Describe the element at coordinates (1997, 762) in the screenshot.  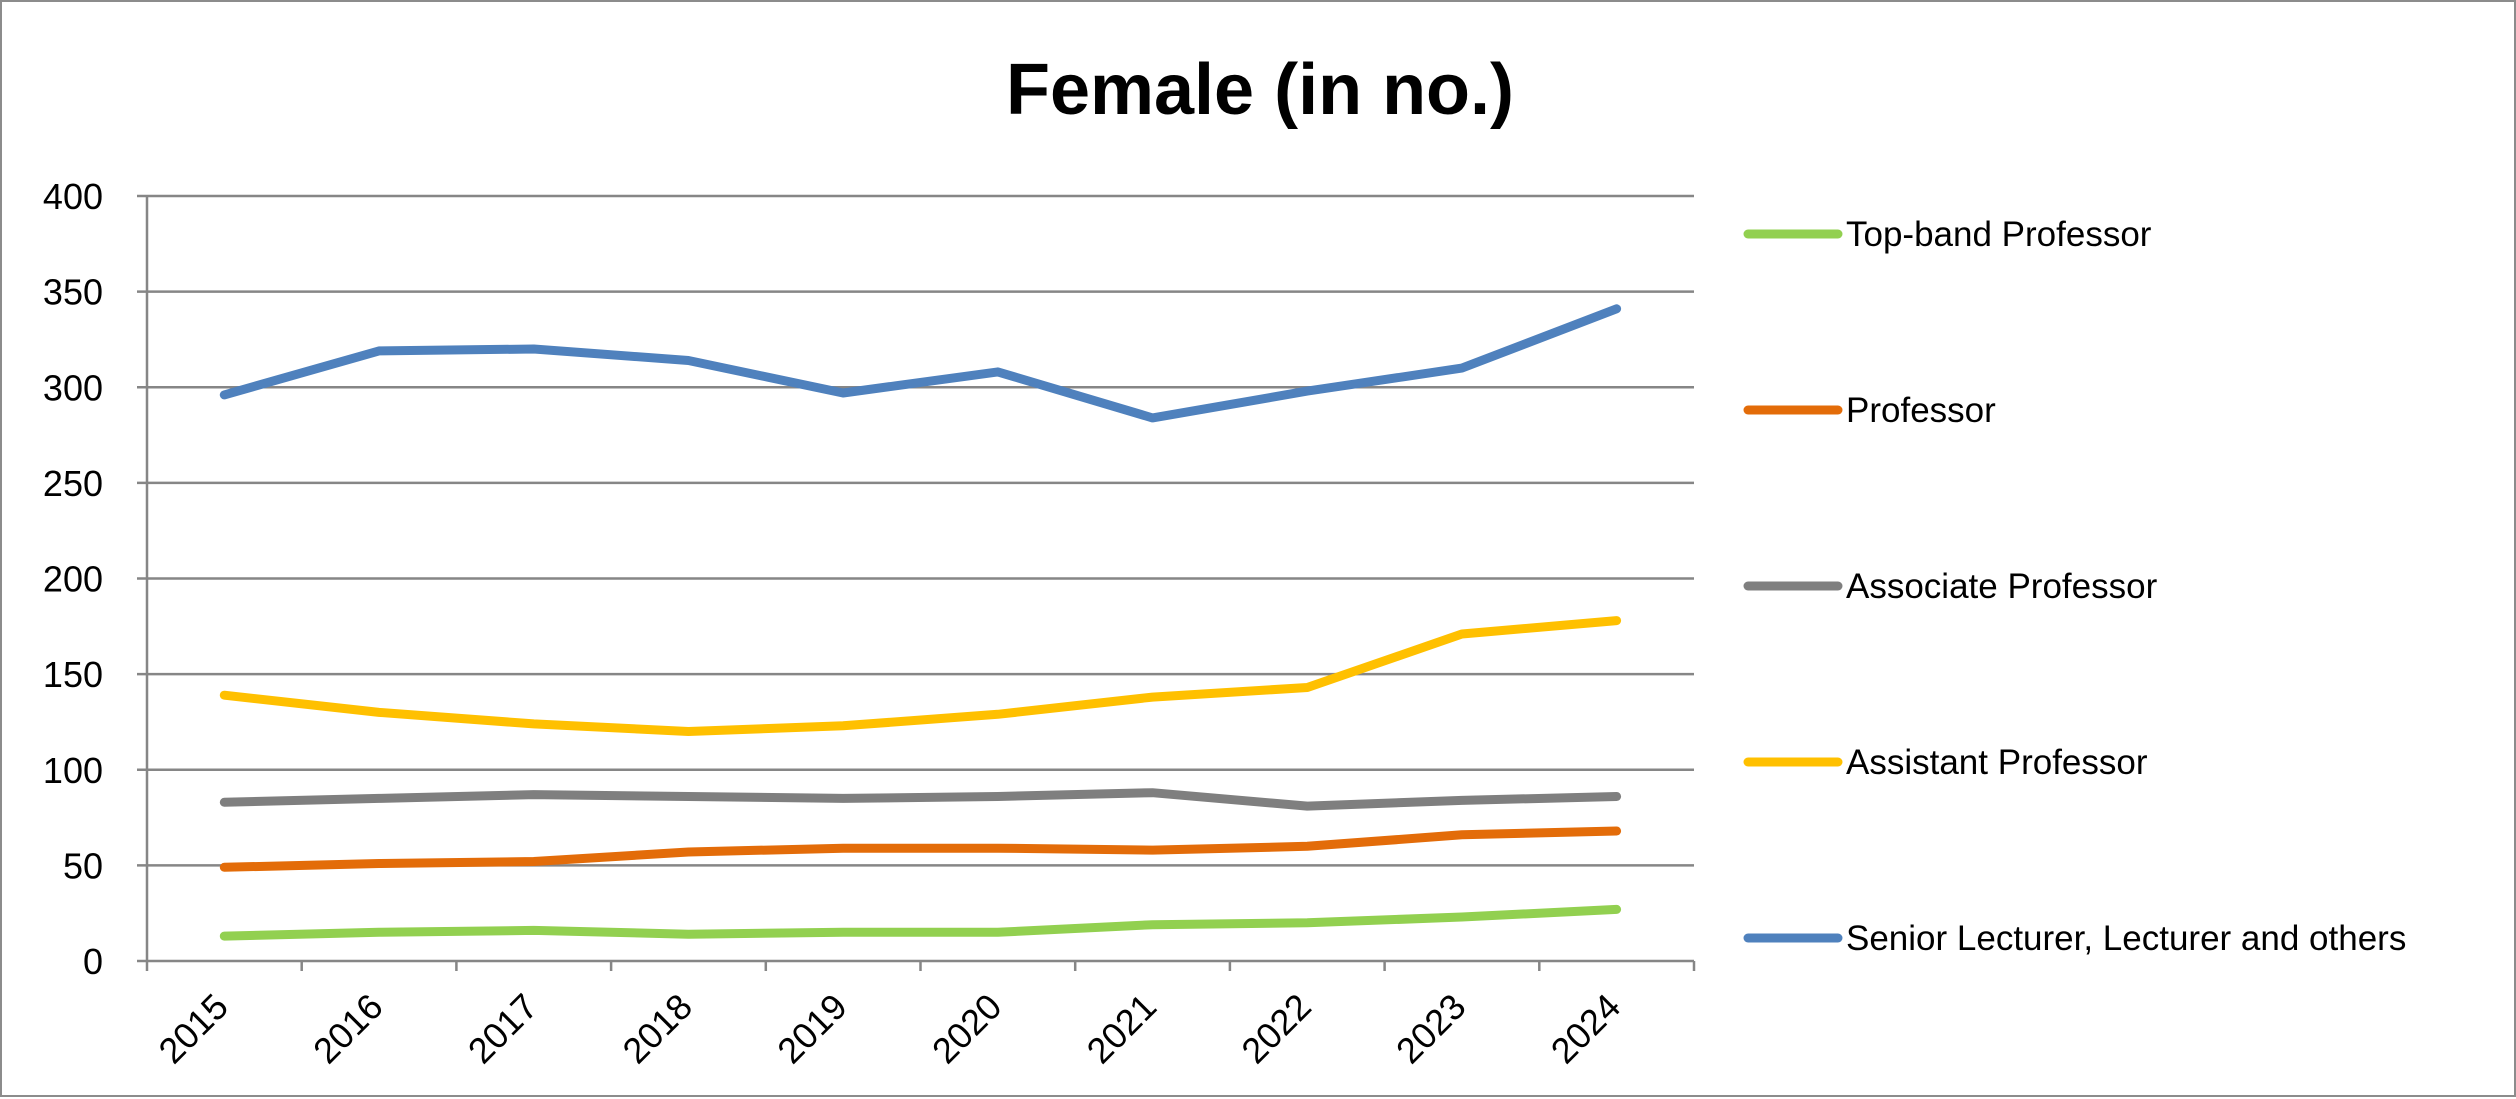
I see `legend-label: Assistant Professor` at that location.